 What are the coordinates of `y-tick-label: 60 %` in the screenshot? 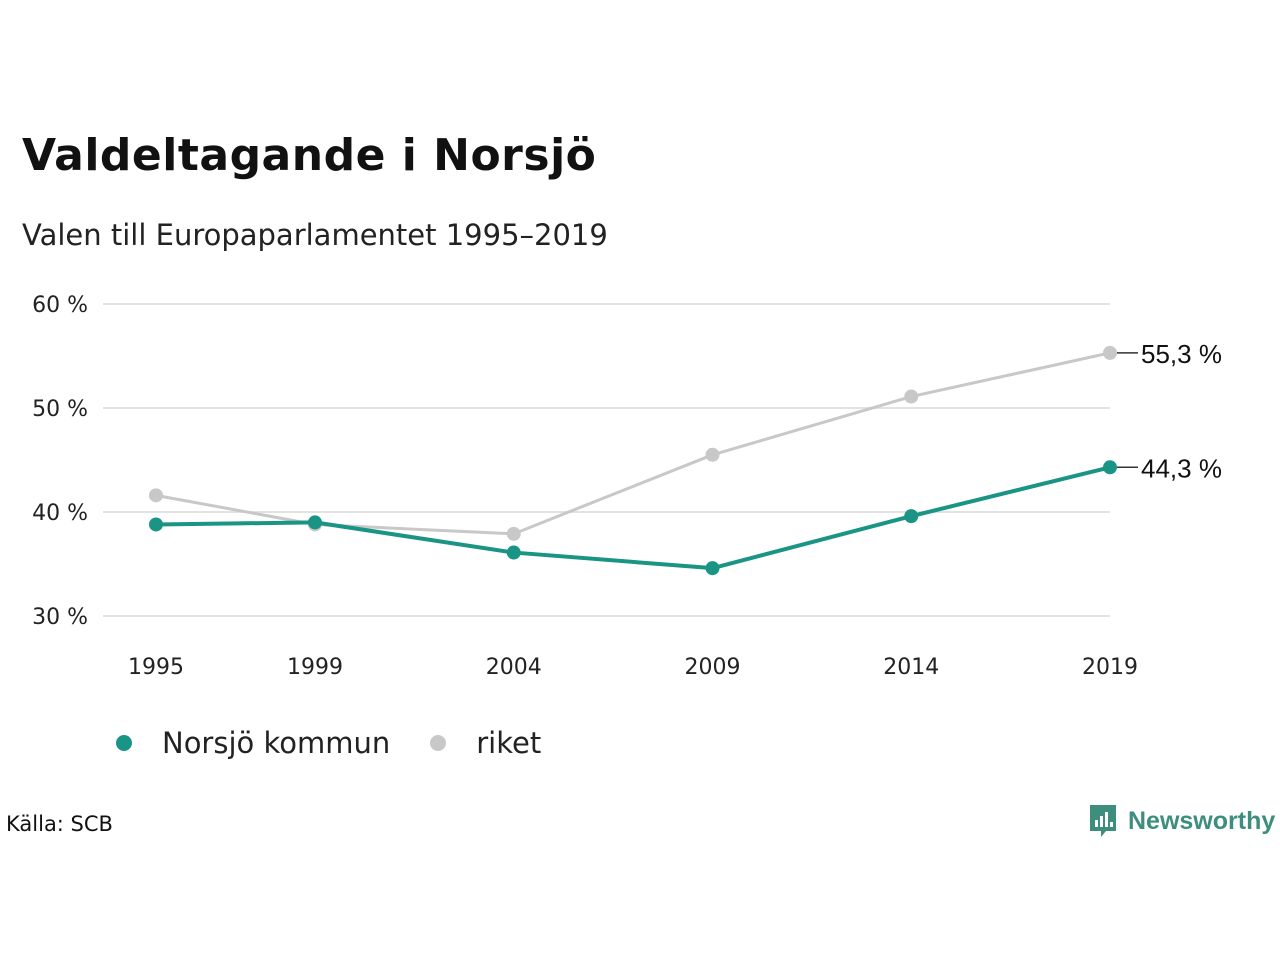 It's located at (60, 305).